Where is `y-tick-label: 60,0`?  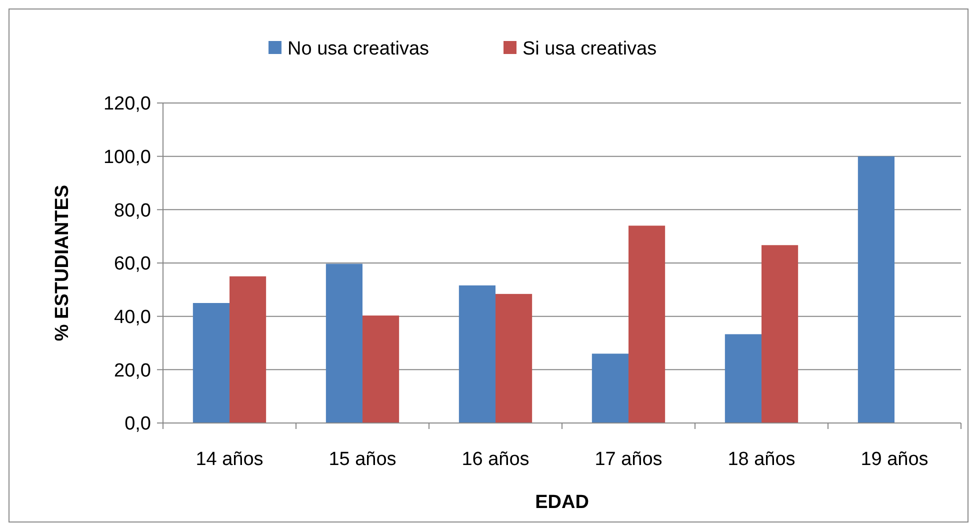
y-tick-label: 60,0 is located at coordinates (132, 264).